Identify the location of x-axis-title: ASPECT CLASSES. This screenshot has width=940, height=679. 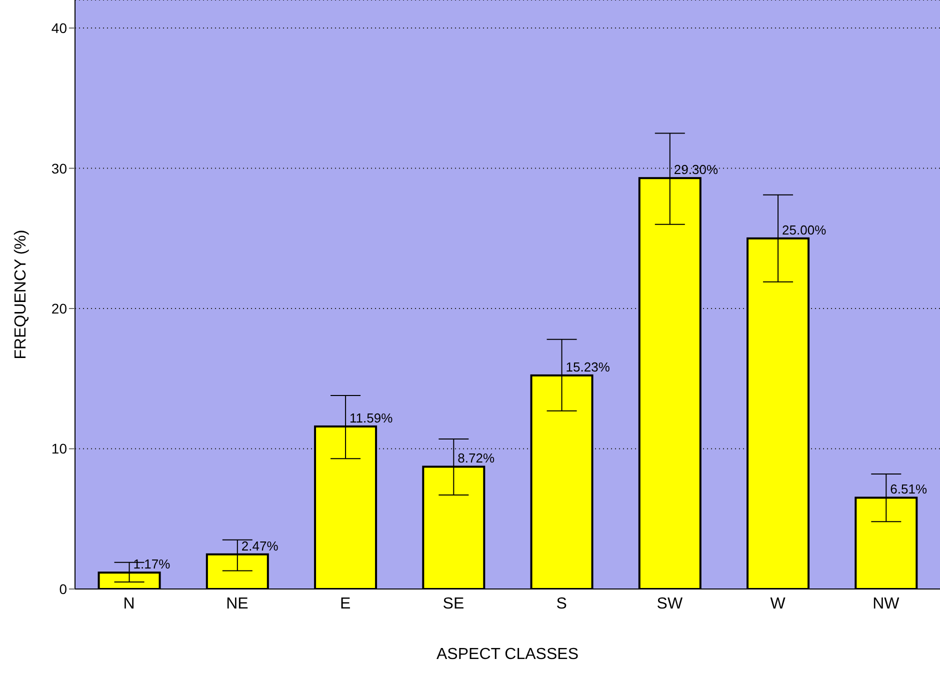
(507, 654).